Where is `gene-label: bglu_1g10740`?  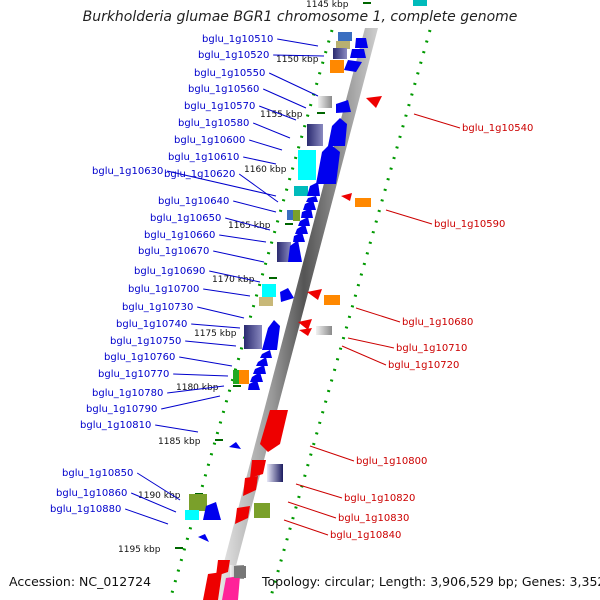 gene-label: bglu_1g10740 is located at coordinates (151, 324).